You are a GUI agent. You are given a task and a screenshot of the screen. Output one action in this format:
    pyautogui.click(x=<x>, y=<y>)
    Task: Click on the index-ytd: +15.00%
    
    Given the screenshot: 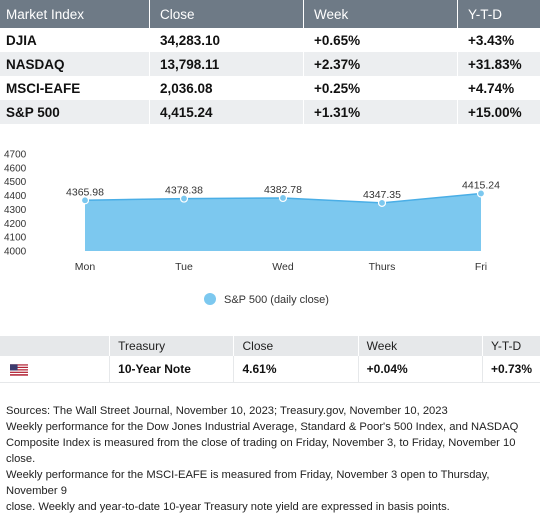 What is the action you would take?
    pyautogui.click(x=499, y=112)
    